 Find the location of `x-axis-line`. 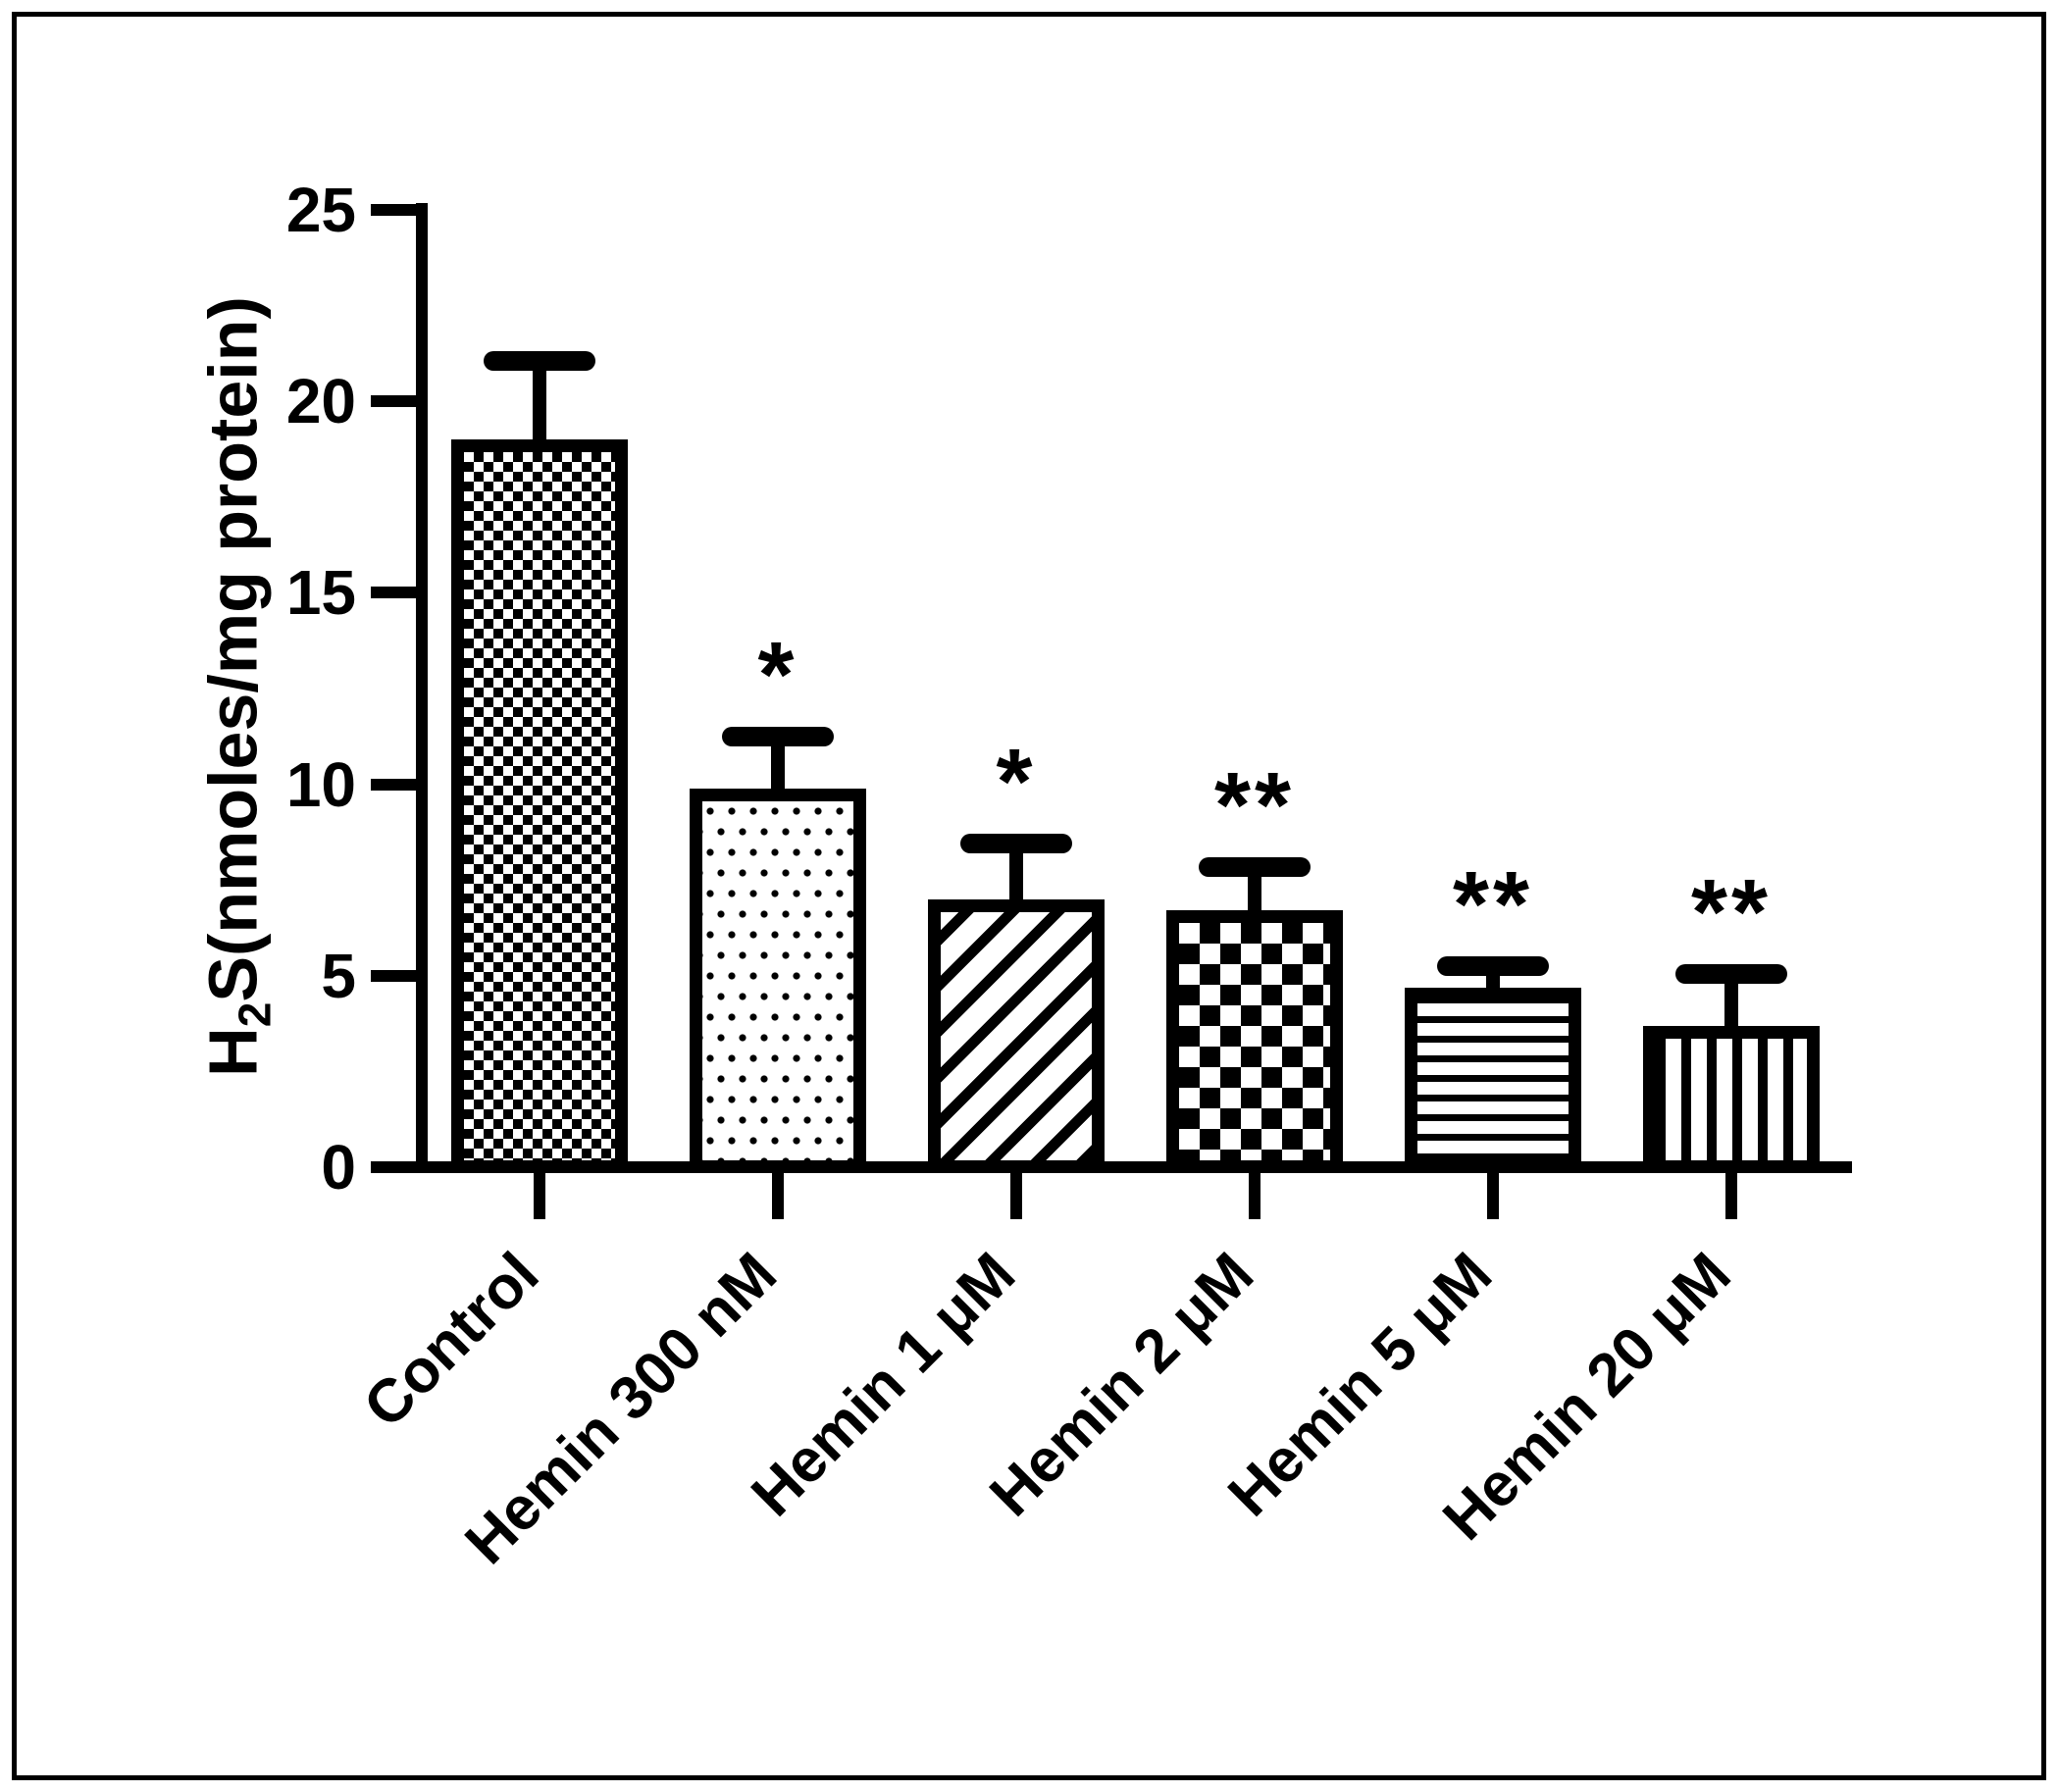

x-axis-line is located at coordinates (1134, 1167).